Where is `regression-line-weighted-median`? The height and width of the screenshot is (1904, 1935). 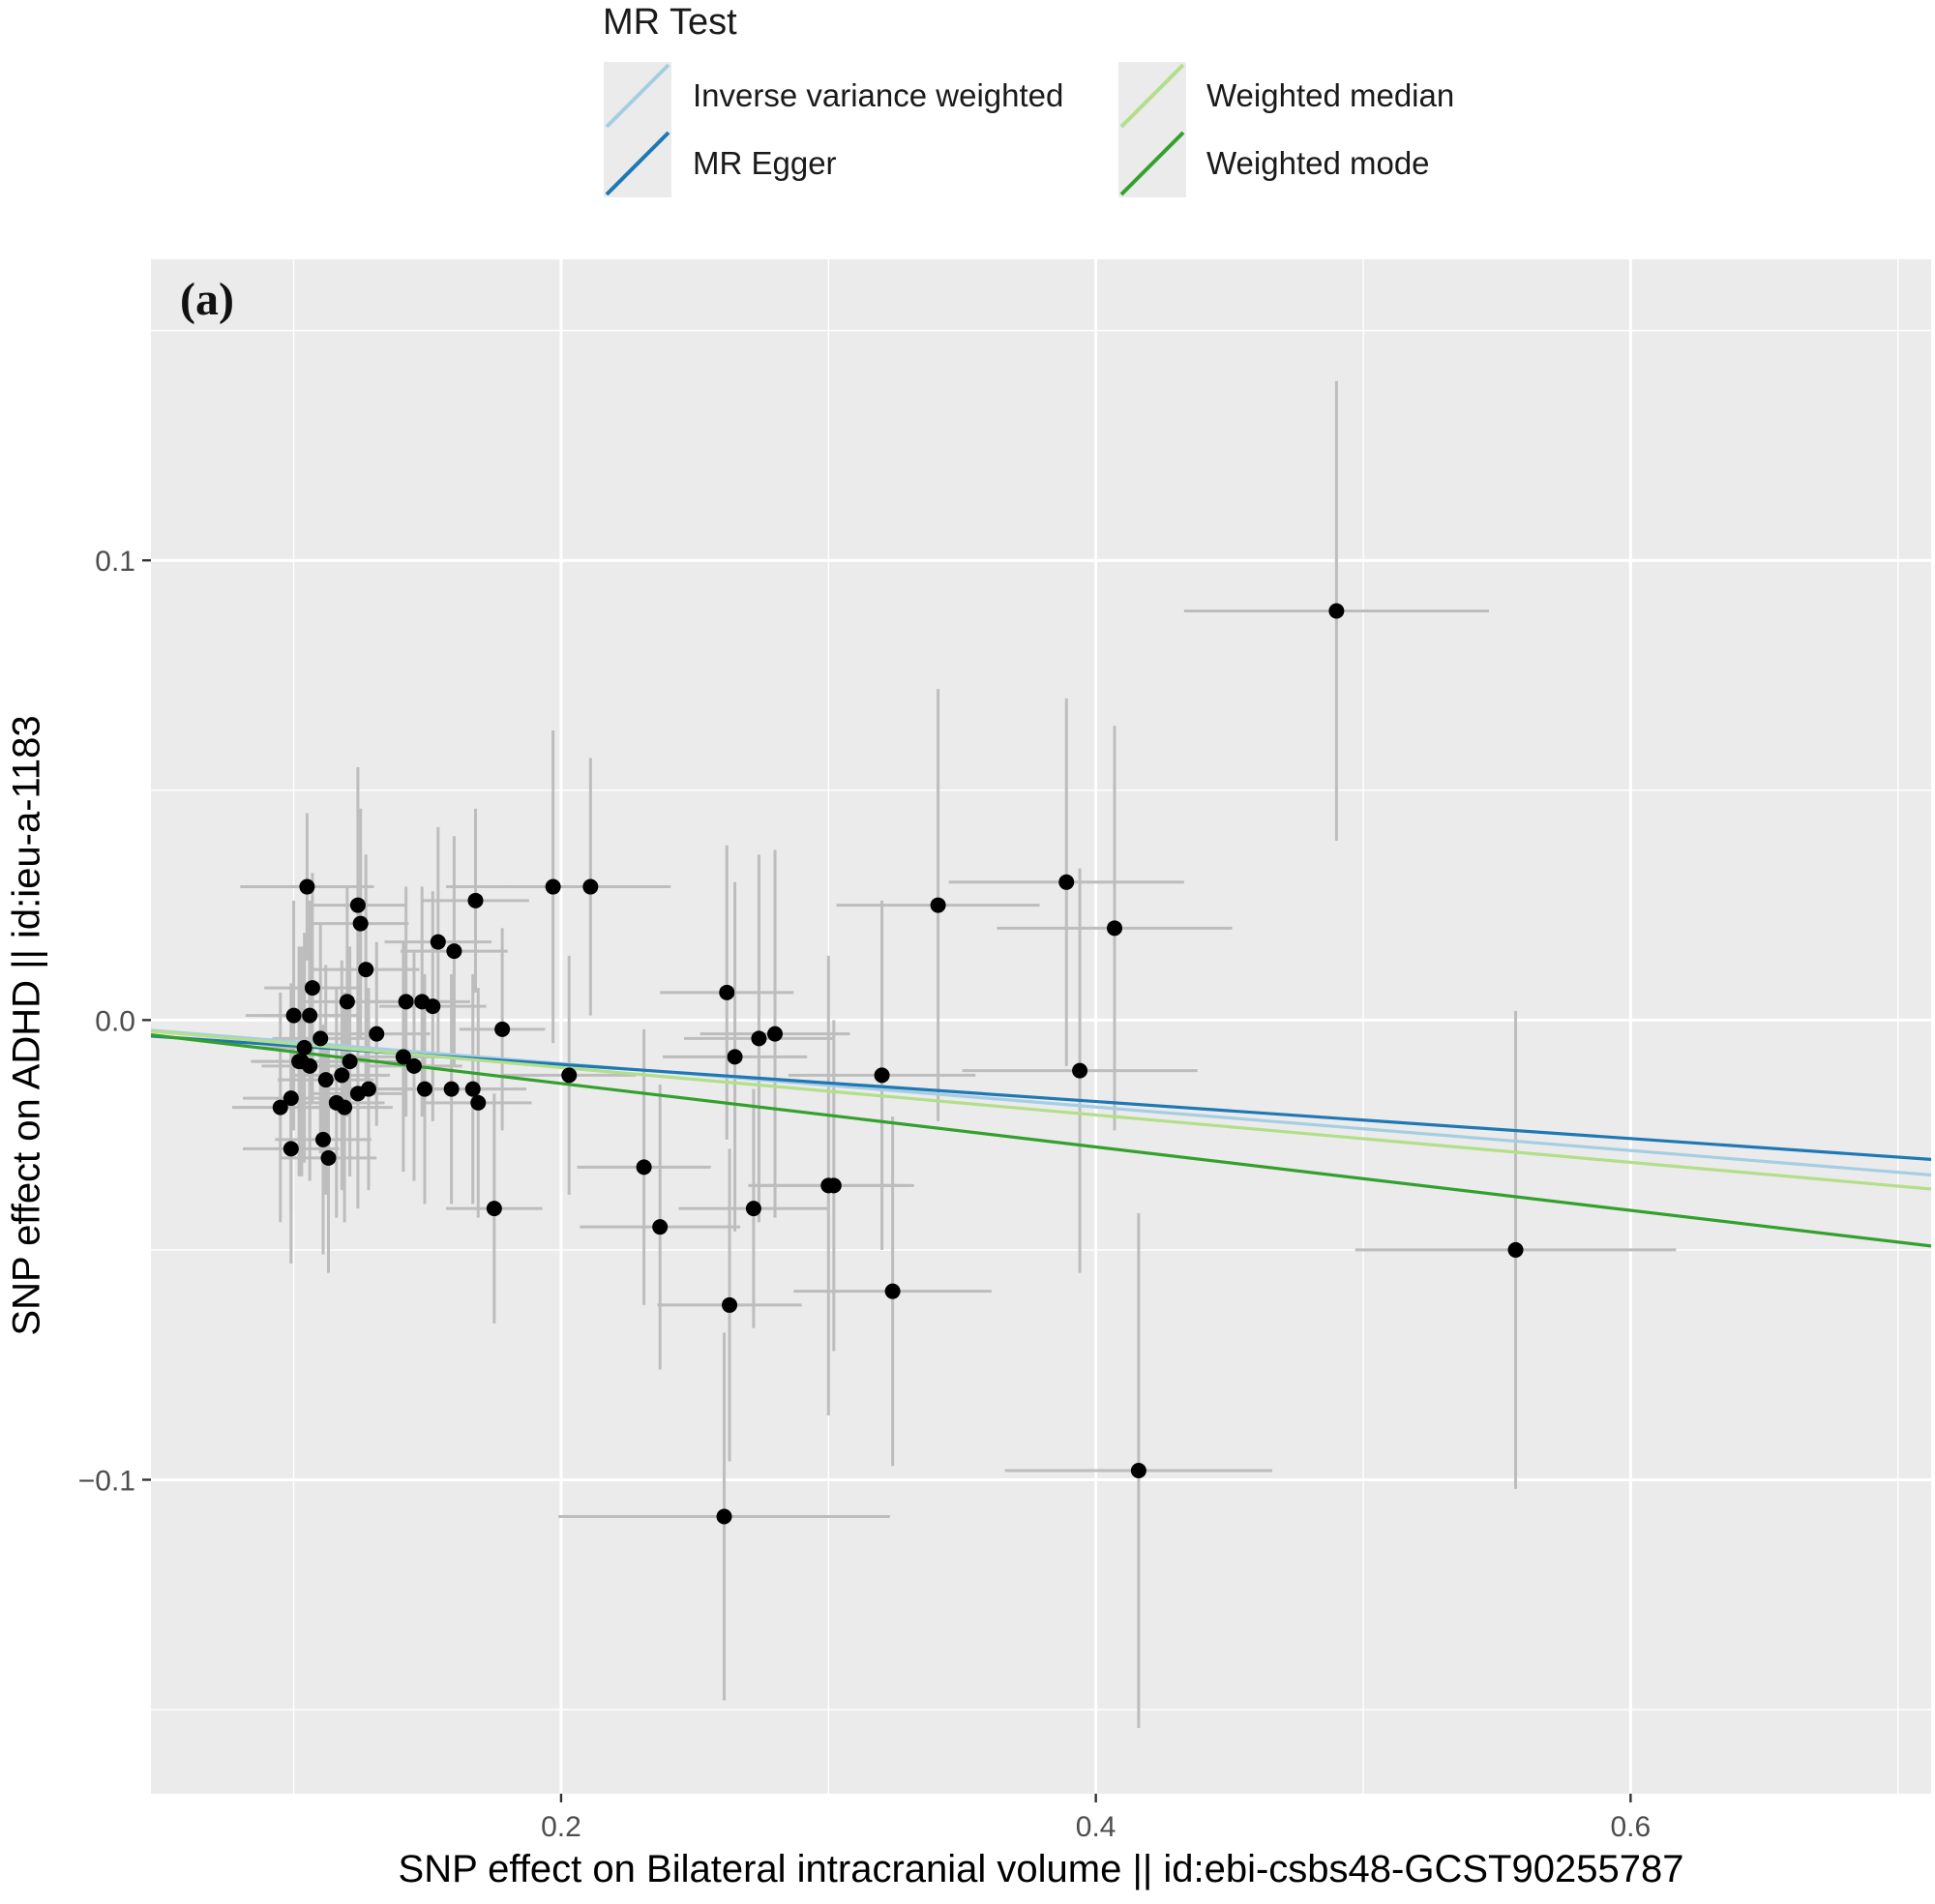 regression-line-weighted-median is located at coordinates (1041, 1110).